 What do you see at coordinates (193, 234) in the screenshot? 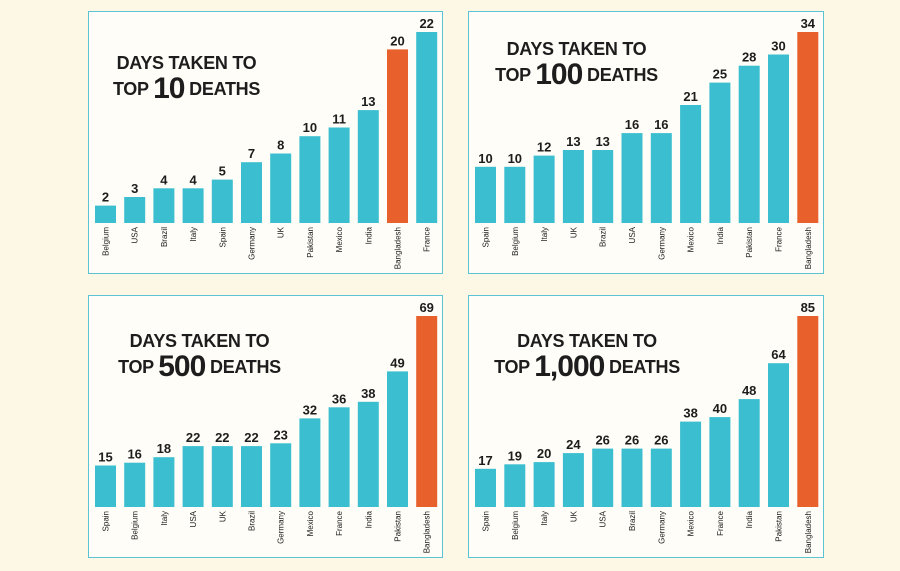
I see `category-label-italy: Italy` at bounding box center [193, 234].